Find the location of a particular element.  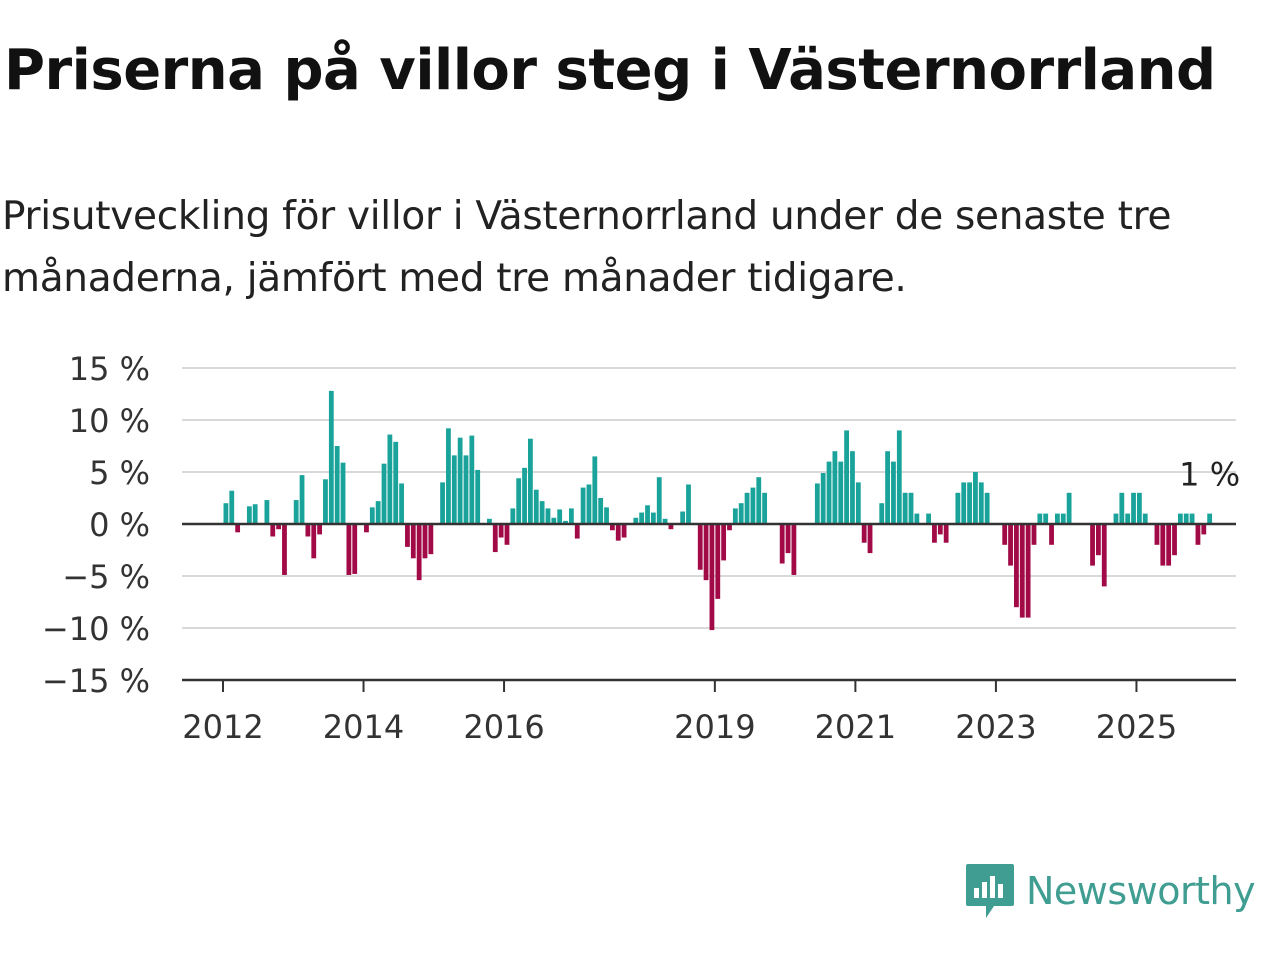

x-tick-label: 2014 is located at coordinates (363, 727).